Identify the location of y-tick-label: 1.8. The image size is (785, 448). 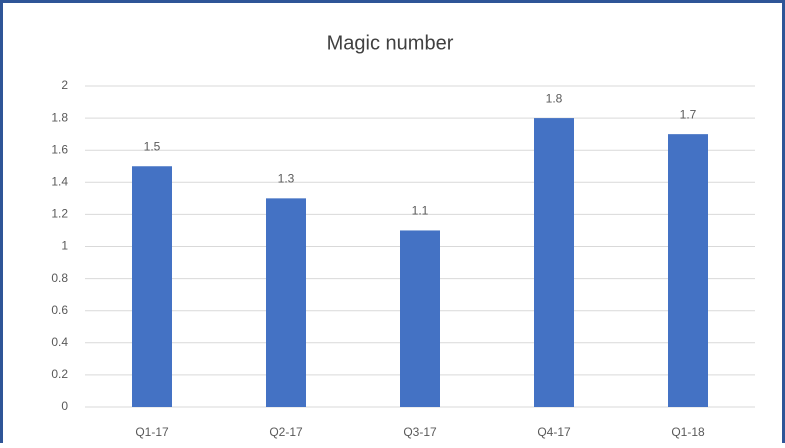
(59, 117).